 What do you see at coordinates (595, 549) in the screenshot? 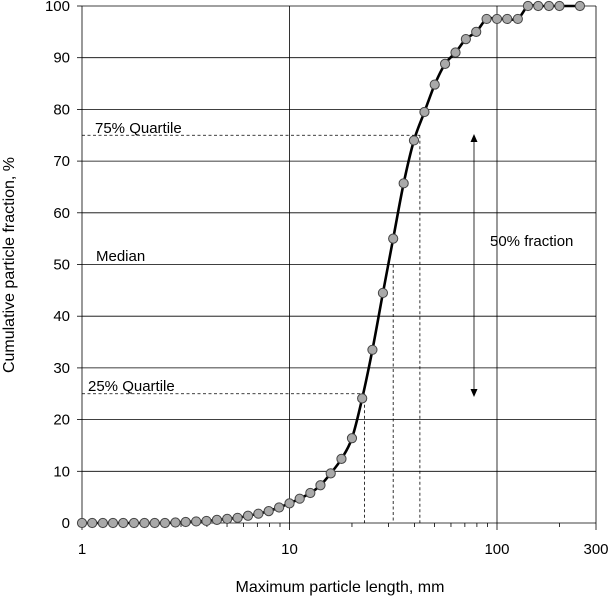
I see `x-tick-label: 300` at bounding box center [595, 549].